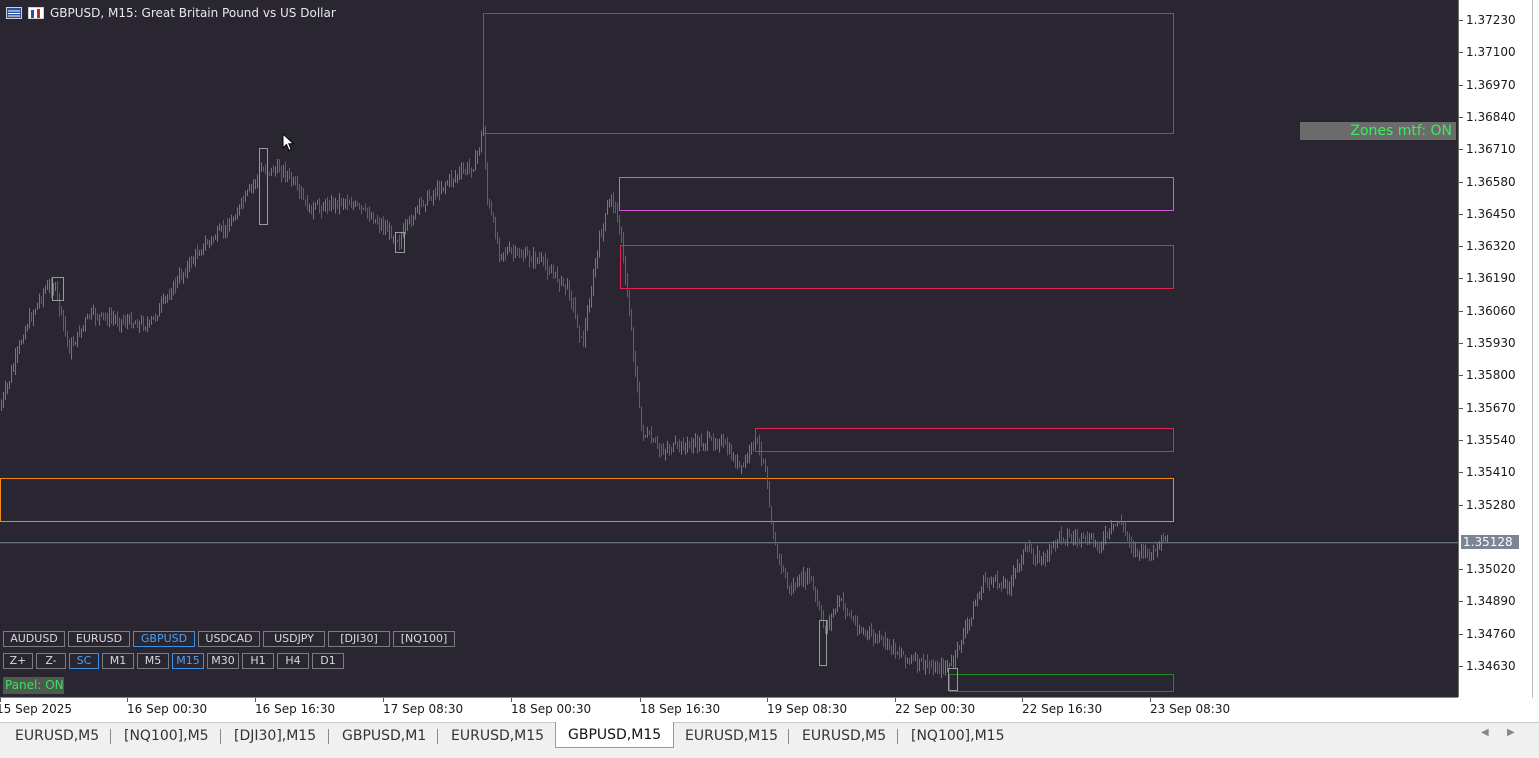 This screenshot has height=758, width=1539. I want to click on chart-tab: GBPUSD,M15, so click(615, 735).